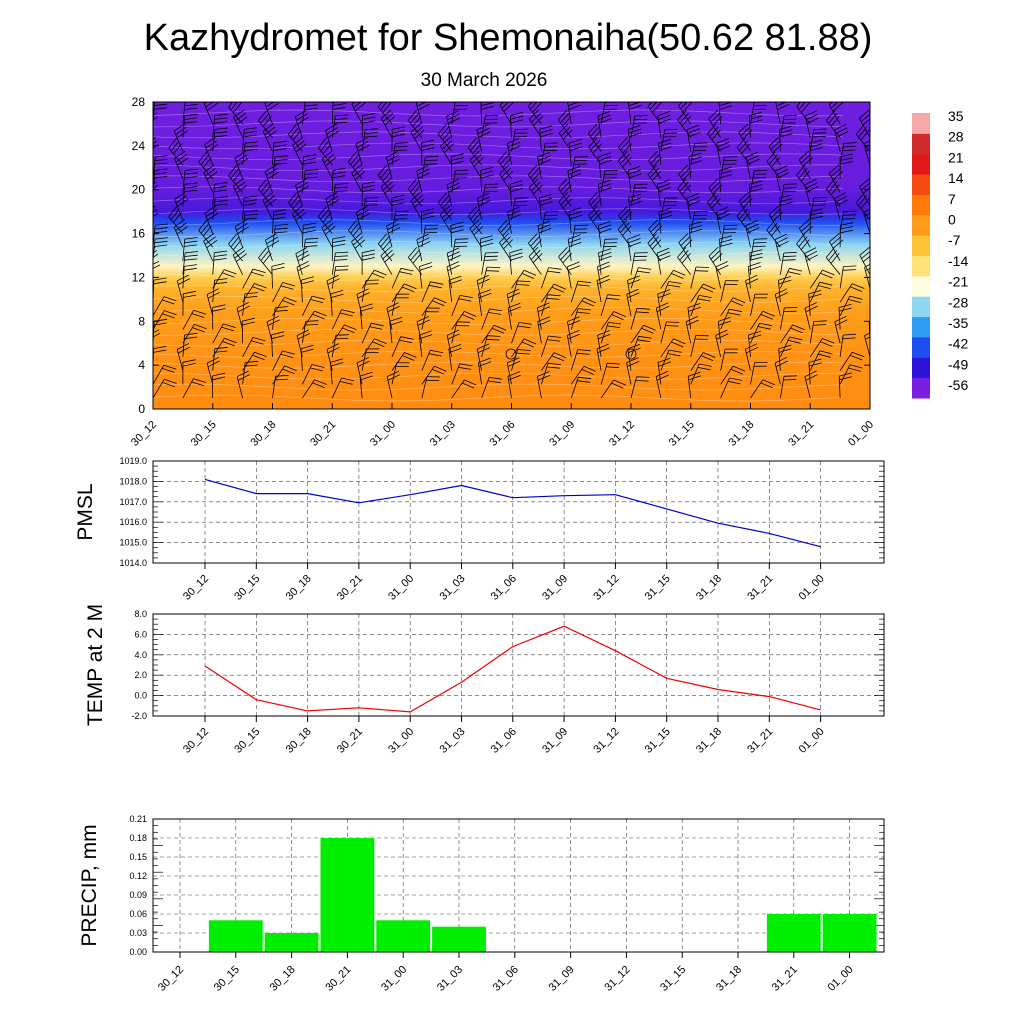 This screenshot has height=1024, width=1024. I want to click on x-tick-label: 30_12, so click(196, 741).